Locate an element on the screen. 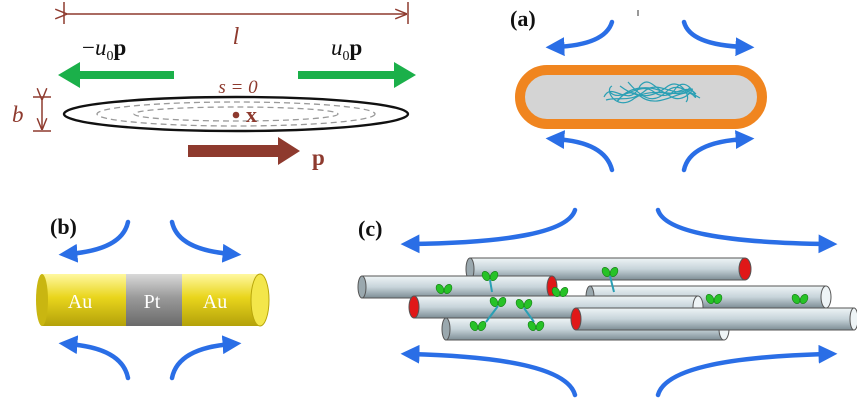 The width and height of the screenshot is (857, 400). right-force-arrow is located at coordinates (357, 75).